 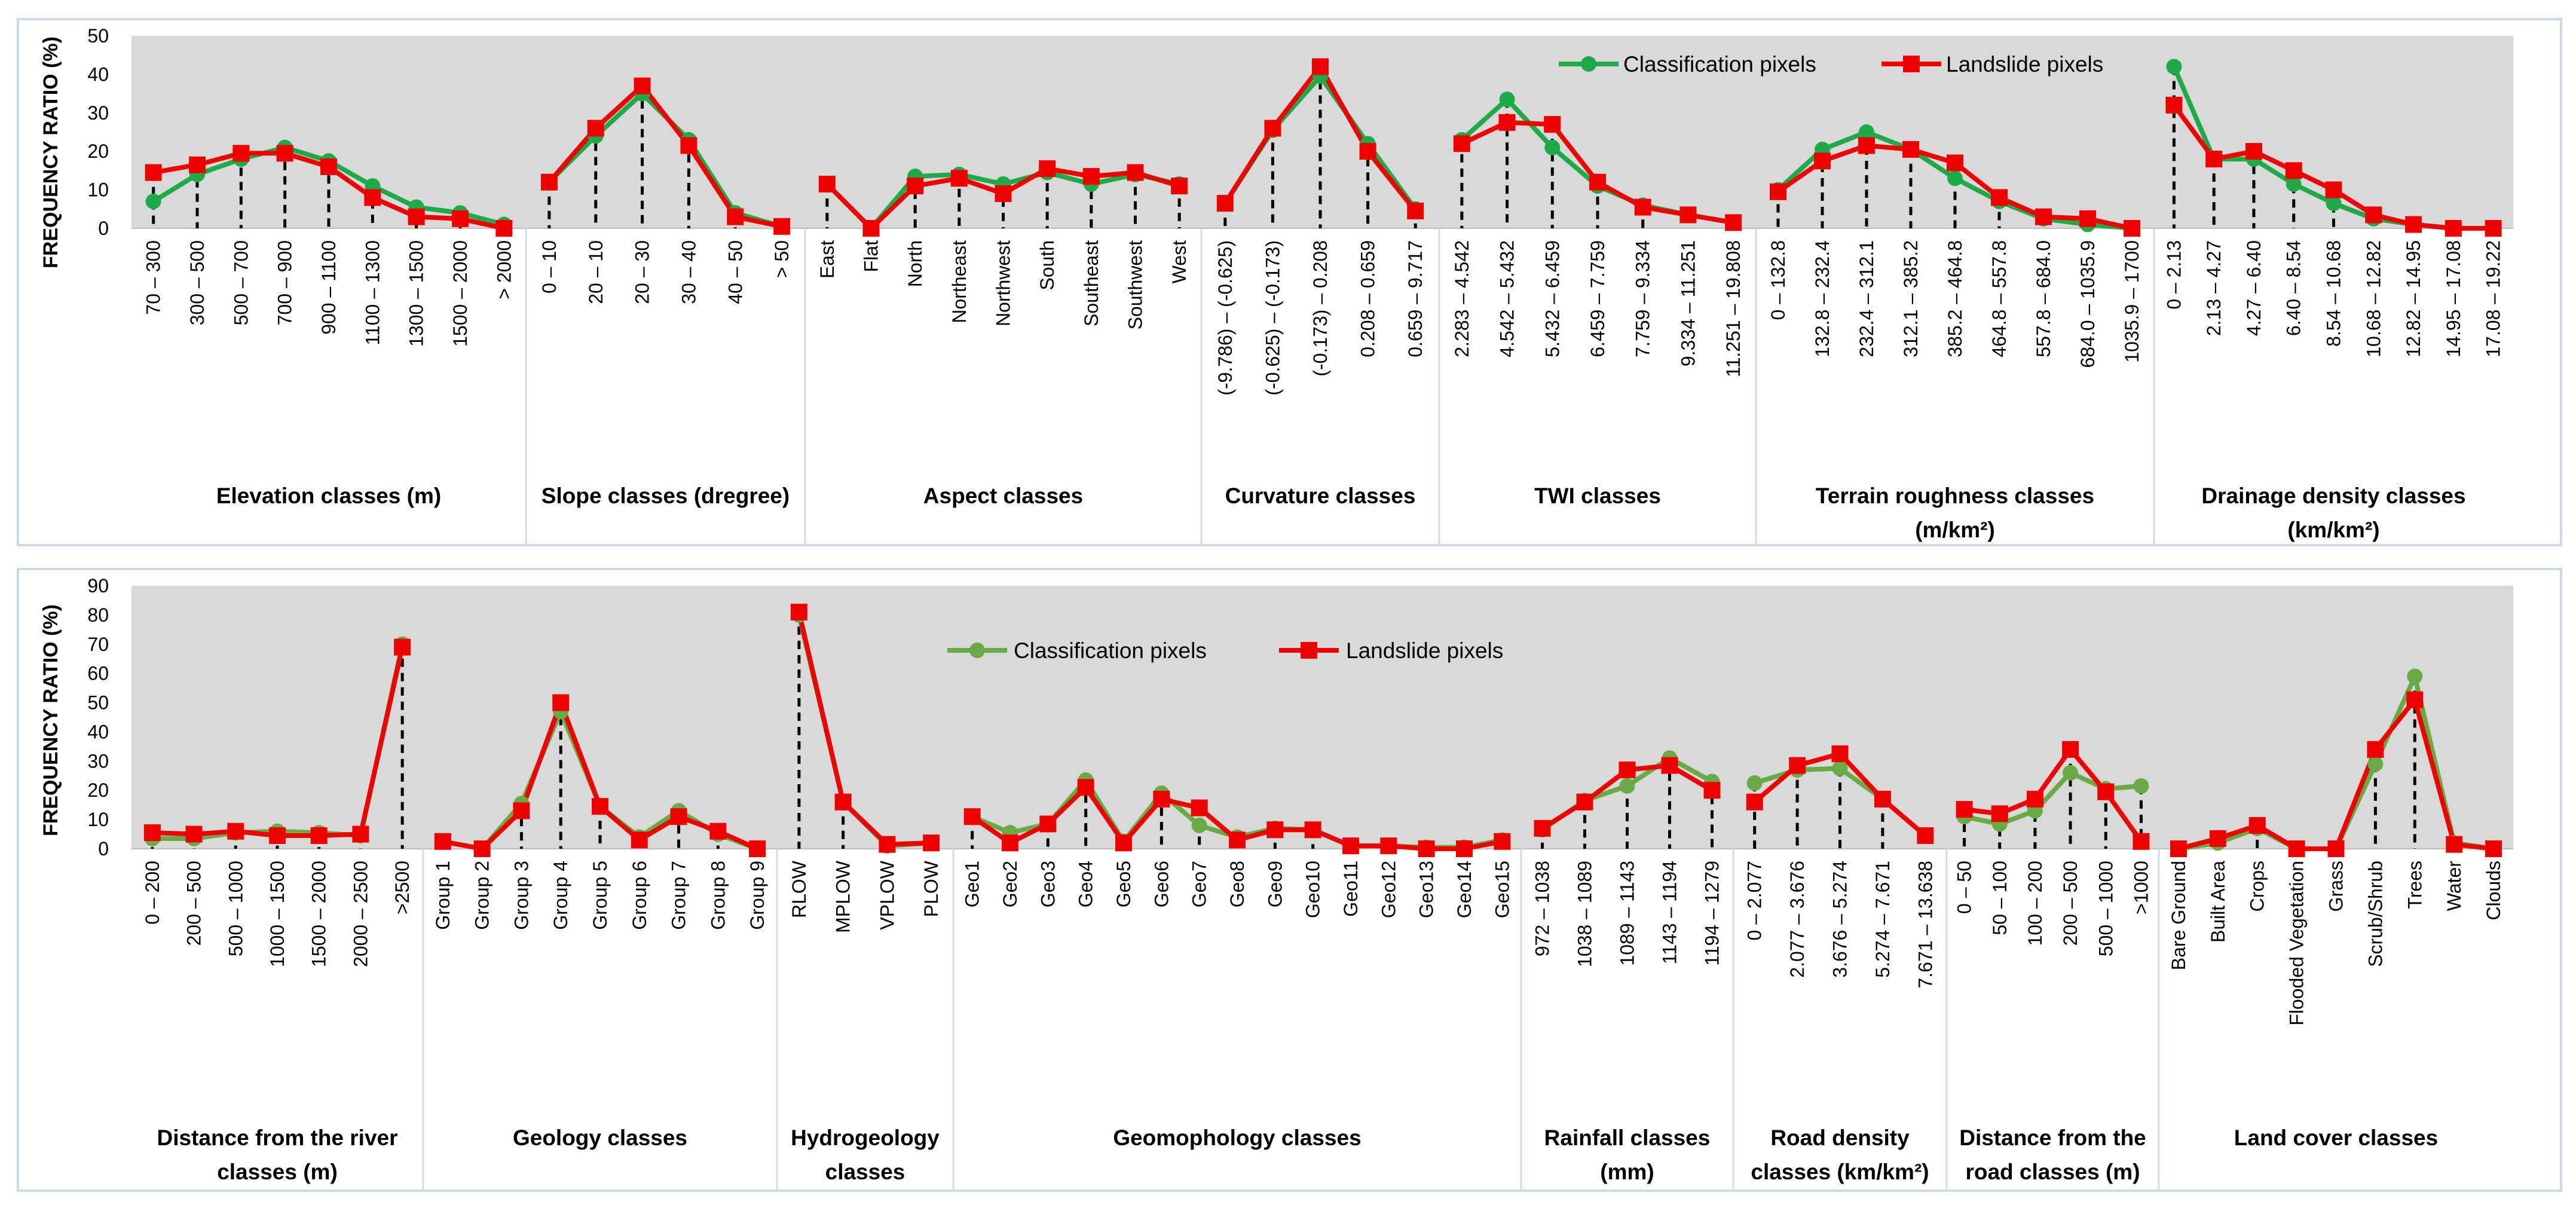 What do you see at coordinates (98, 673) in the screenshot?
I see `bottom-y-tick-label: 60` at bounding box center [98, 673].